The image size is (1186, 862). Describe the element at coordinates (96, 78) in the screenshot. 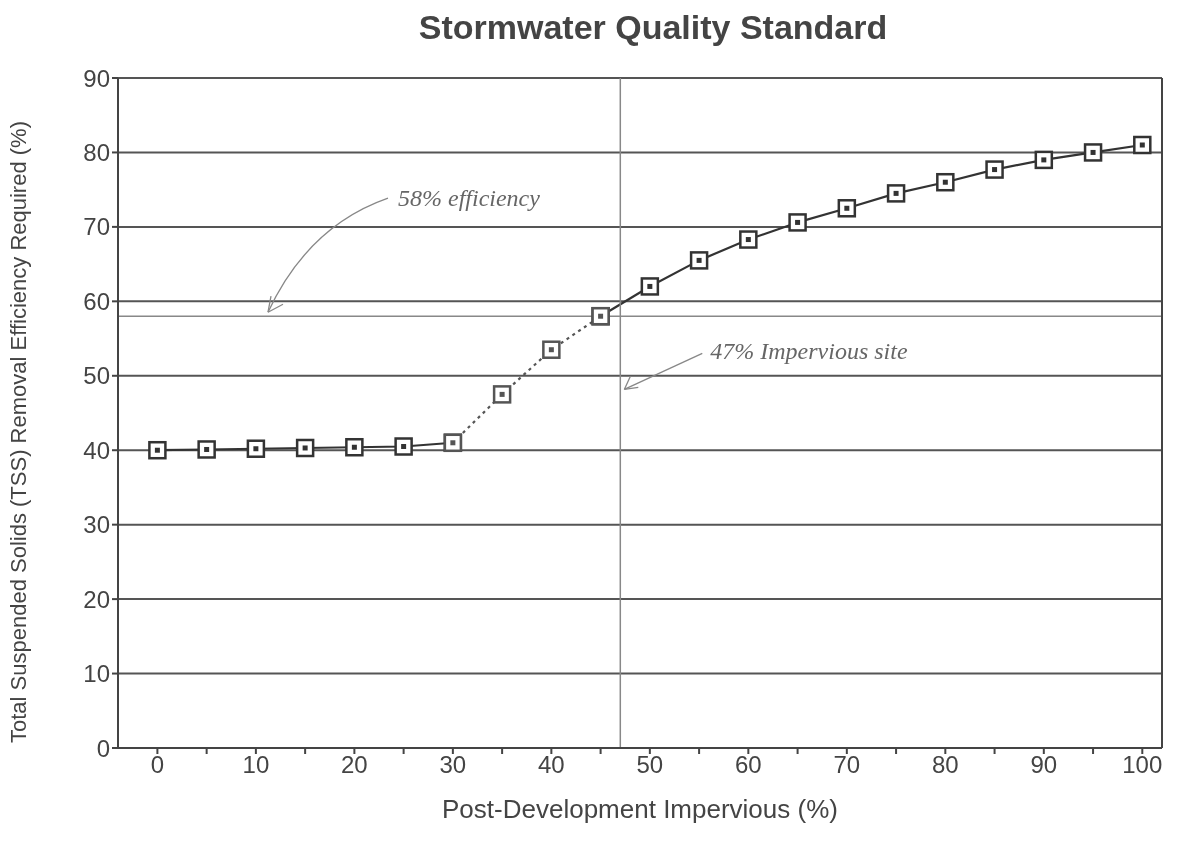

I see `y-tick-label: 90` at that location.